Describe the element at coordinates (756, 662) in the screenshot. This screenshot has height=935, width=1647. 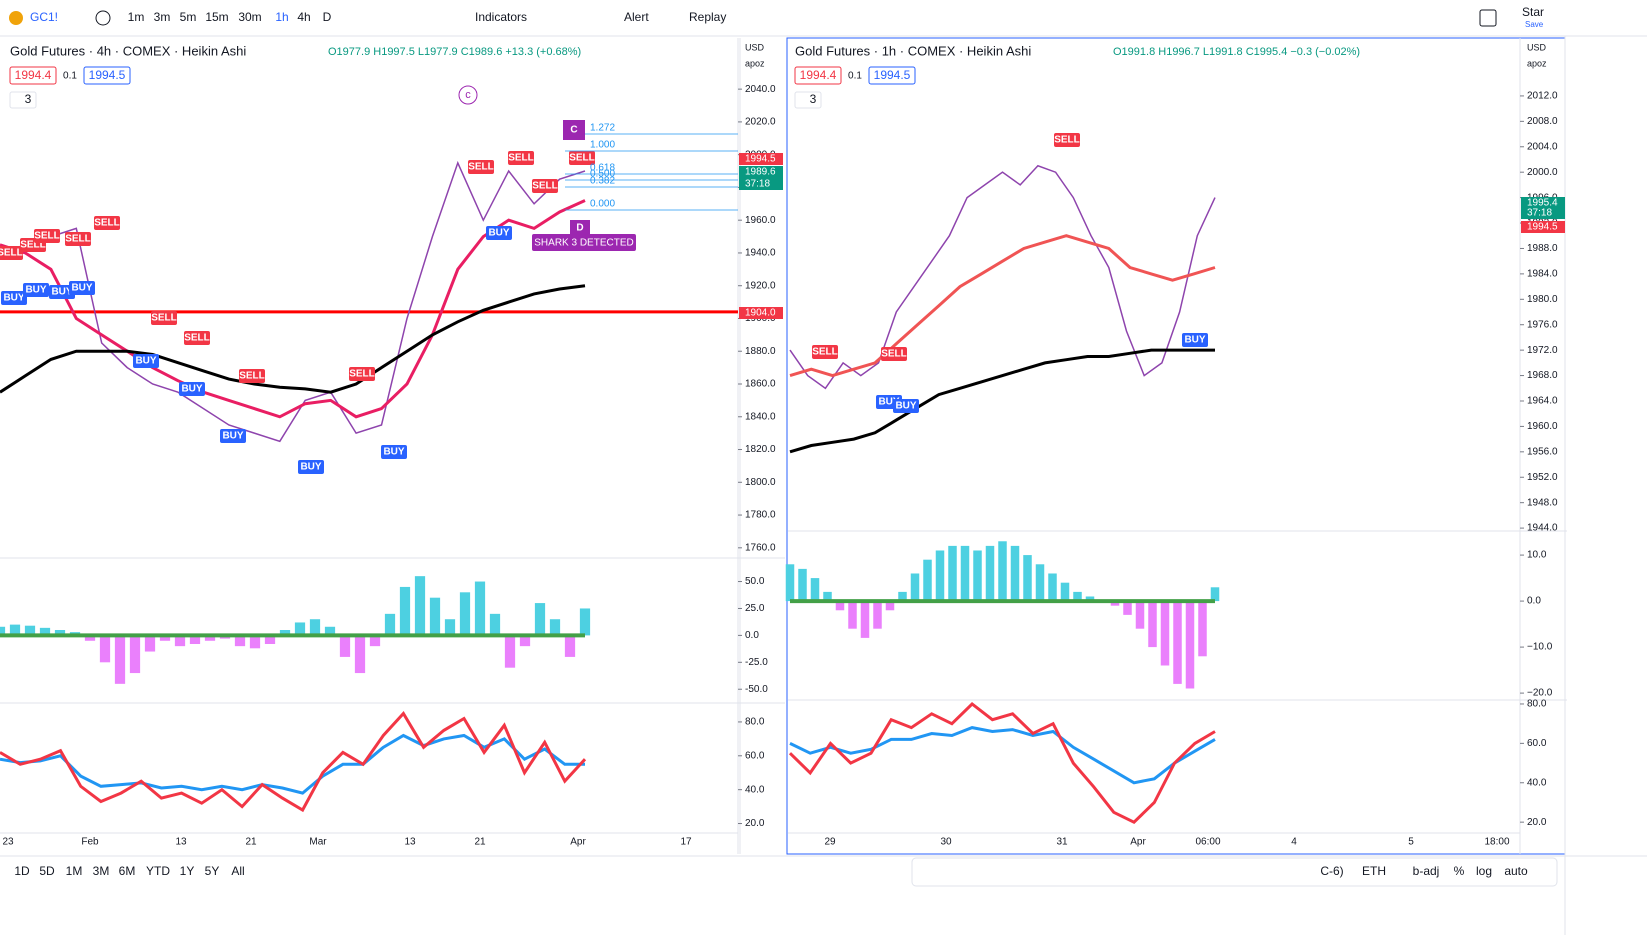
I see `osc-tick-label: -25.0` at that location.